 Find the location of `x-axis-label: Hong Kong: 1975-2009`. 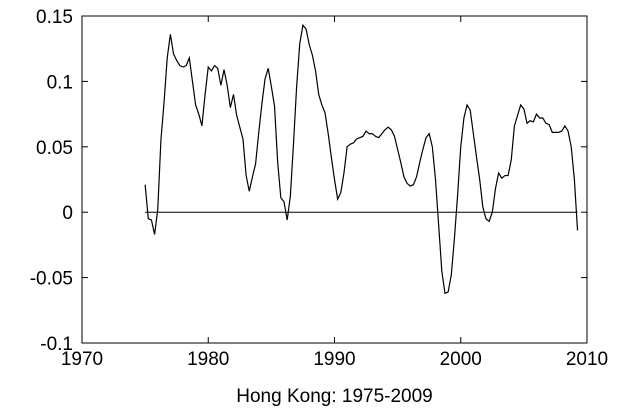

x-axis-label: Hong Kong: 1975-2009 is located at coordinates (334, 396).